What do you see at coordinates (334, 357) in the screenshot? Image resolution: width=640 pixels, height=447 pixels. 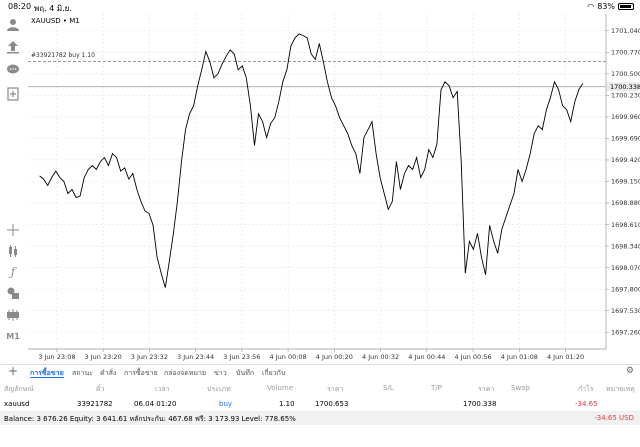 I see `x-tick-label: 4 Jun 00:20` at bounding box center [334, 357].